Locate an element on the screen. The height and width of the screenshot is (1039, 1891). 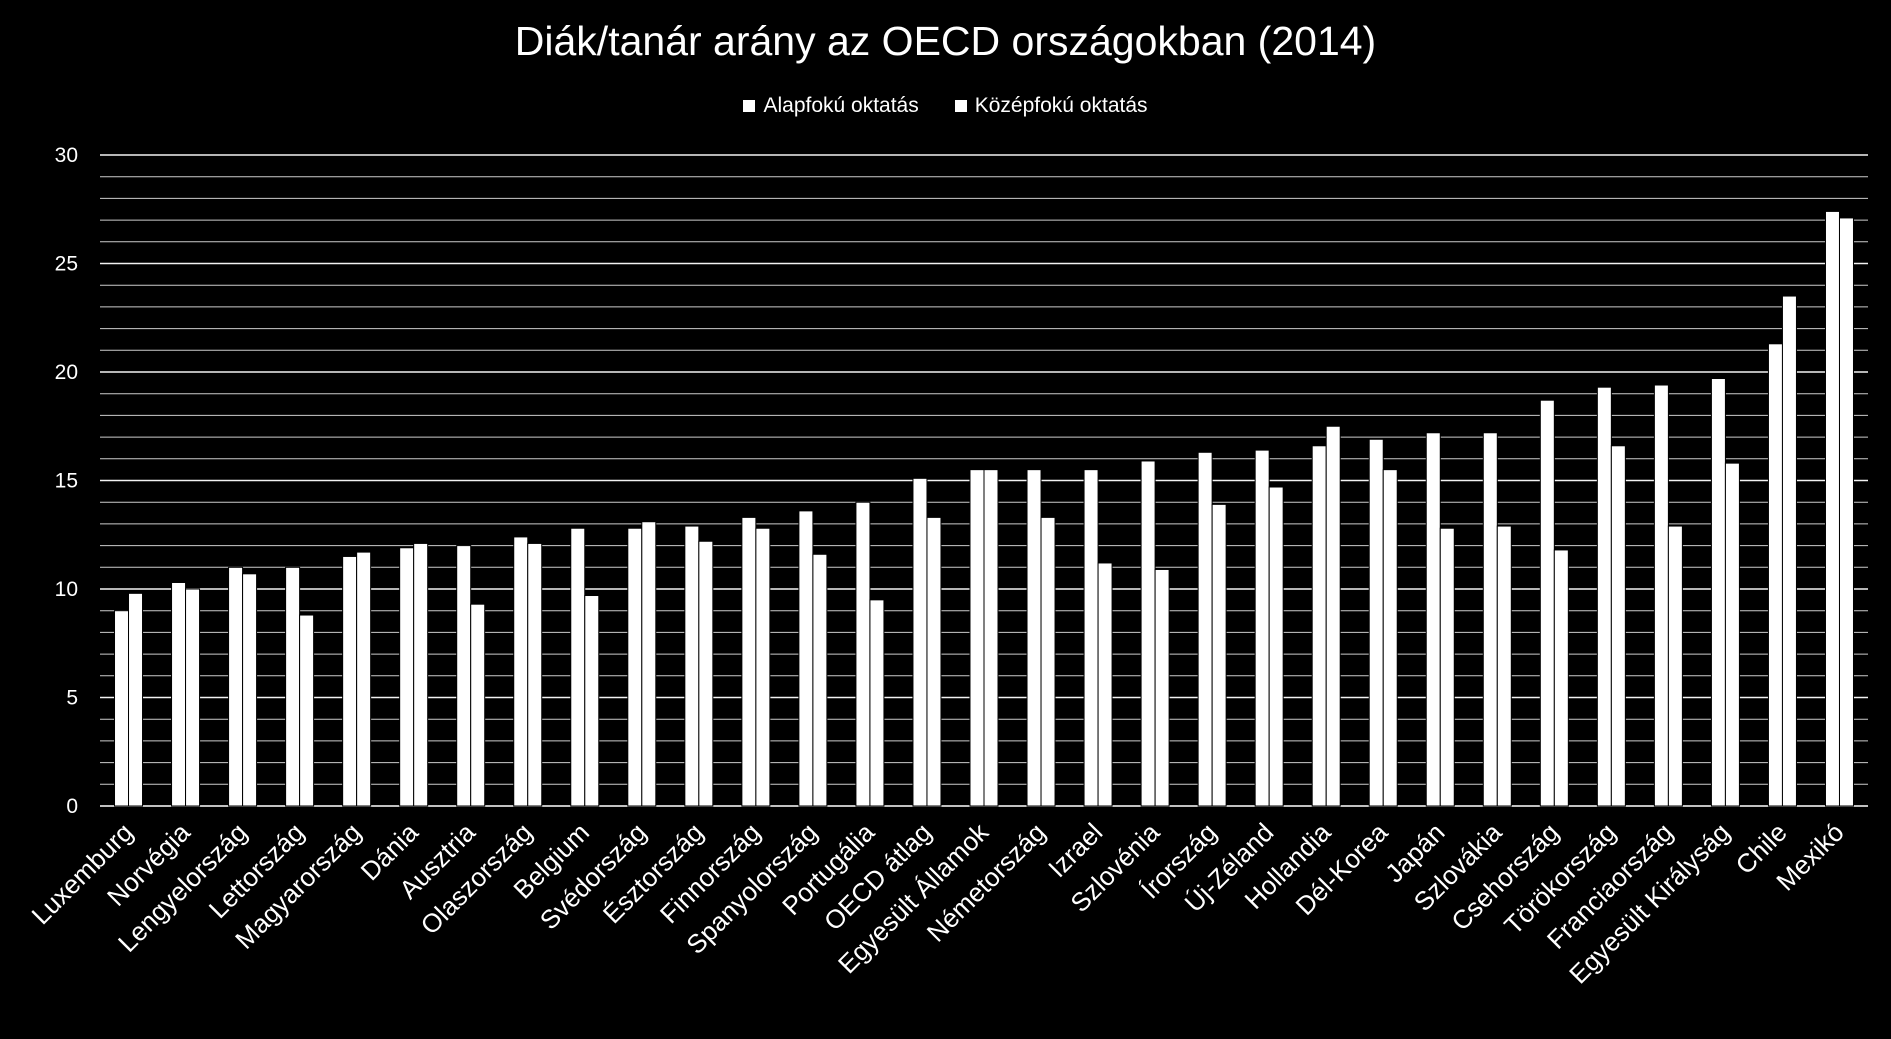
y-tick-label: 0 is located at coordinates (72, 806).